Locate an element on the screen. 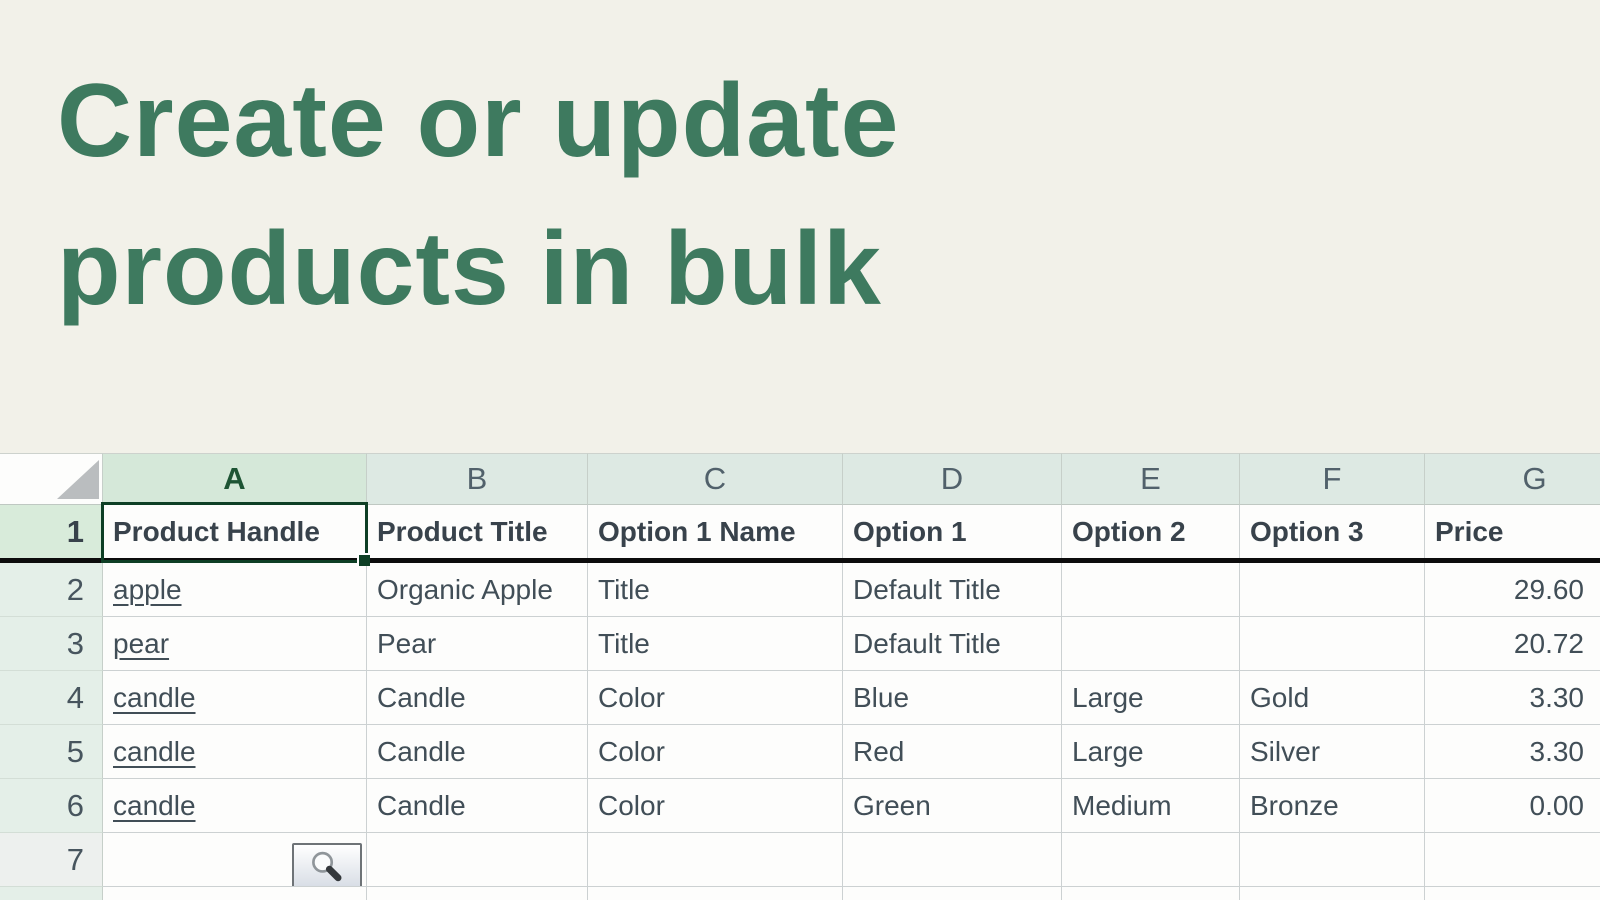  cell-G5: 3.30 is located at coordinates (1512, 752).